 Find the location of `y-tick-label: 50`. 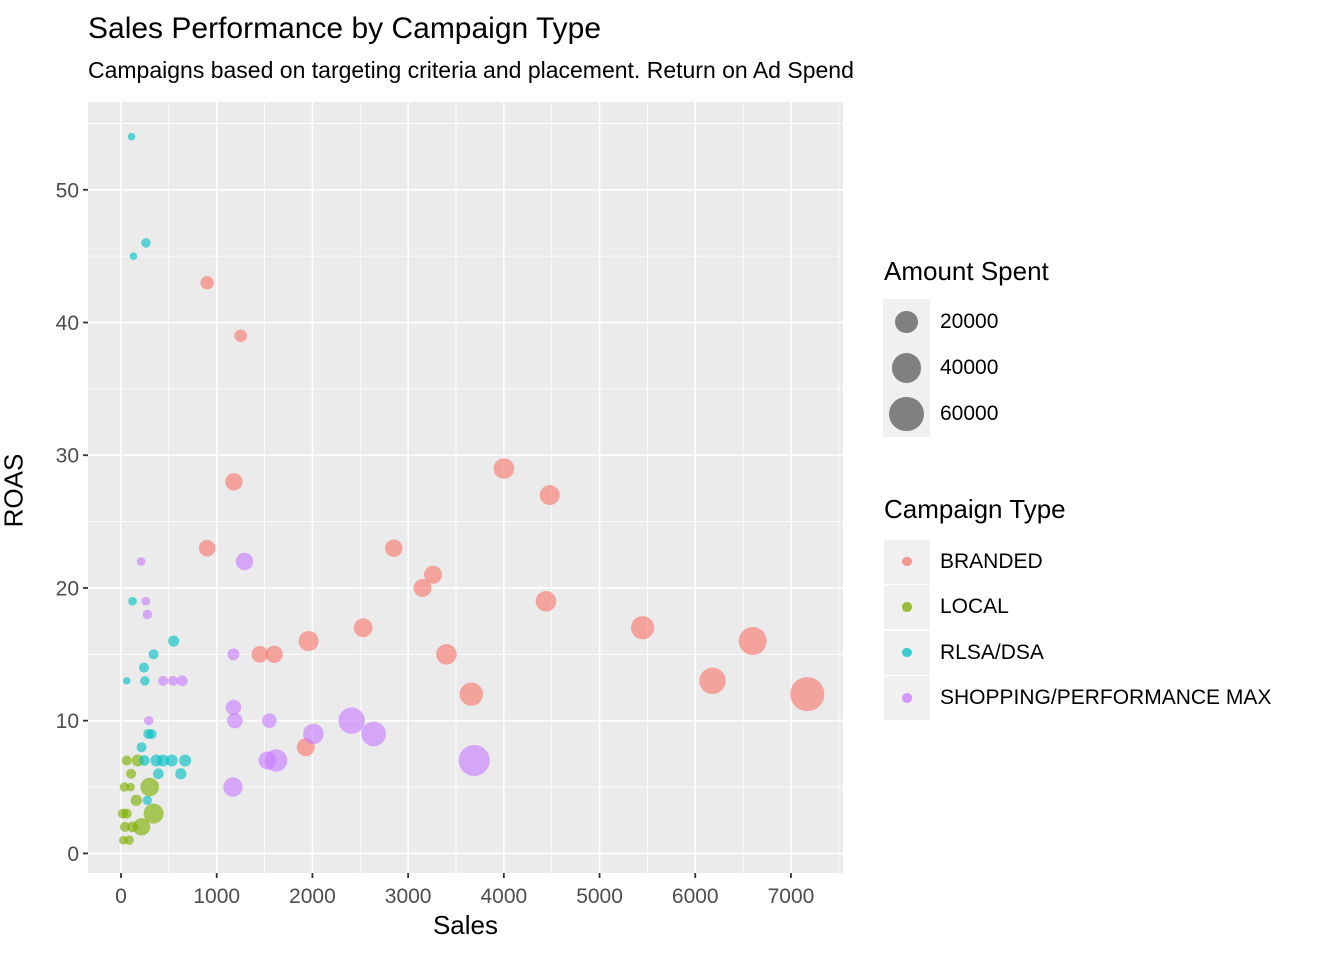

y-tick-label: 50 is located at coordinates (67, 190).